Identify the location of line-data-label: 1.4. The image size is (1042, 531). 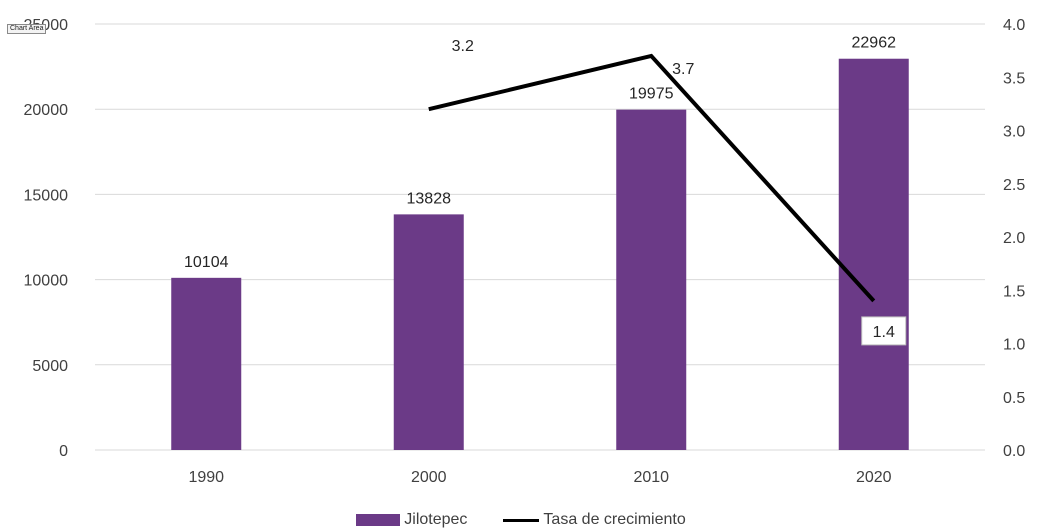
(884, 332).